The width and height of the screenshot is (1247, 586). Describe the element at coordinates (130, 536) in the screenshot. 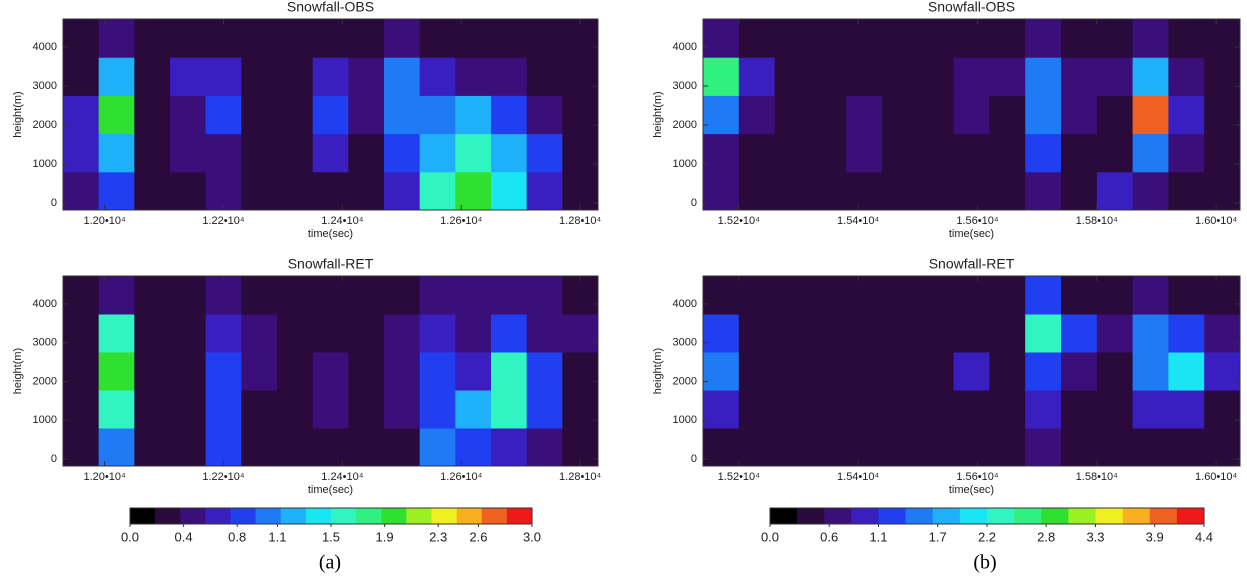

I see `colorbar-tick-label: 0.0` at that location.